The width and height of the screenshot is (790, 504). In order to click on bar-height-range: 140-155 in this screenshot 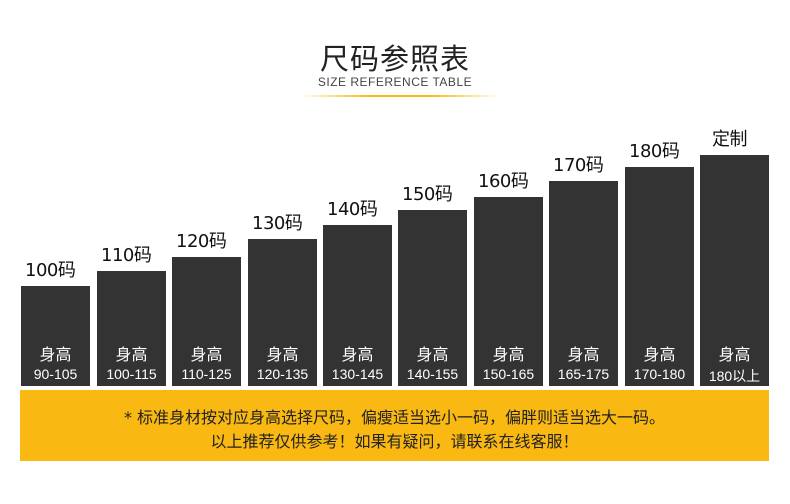, I will do `click(432, 374)`.